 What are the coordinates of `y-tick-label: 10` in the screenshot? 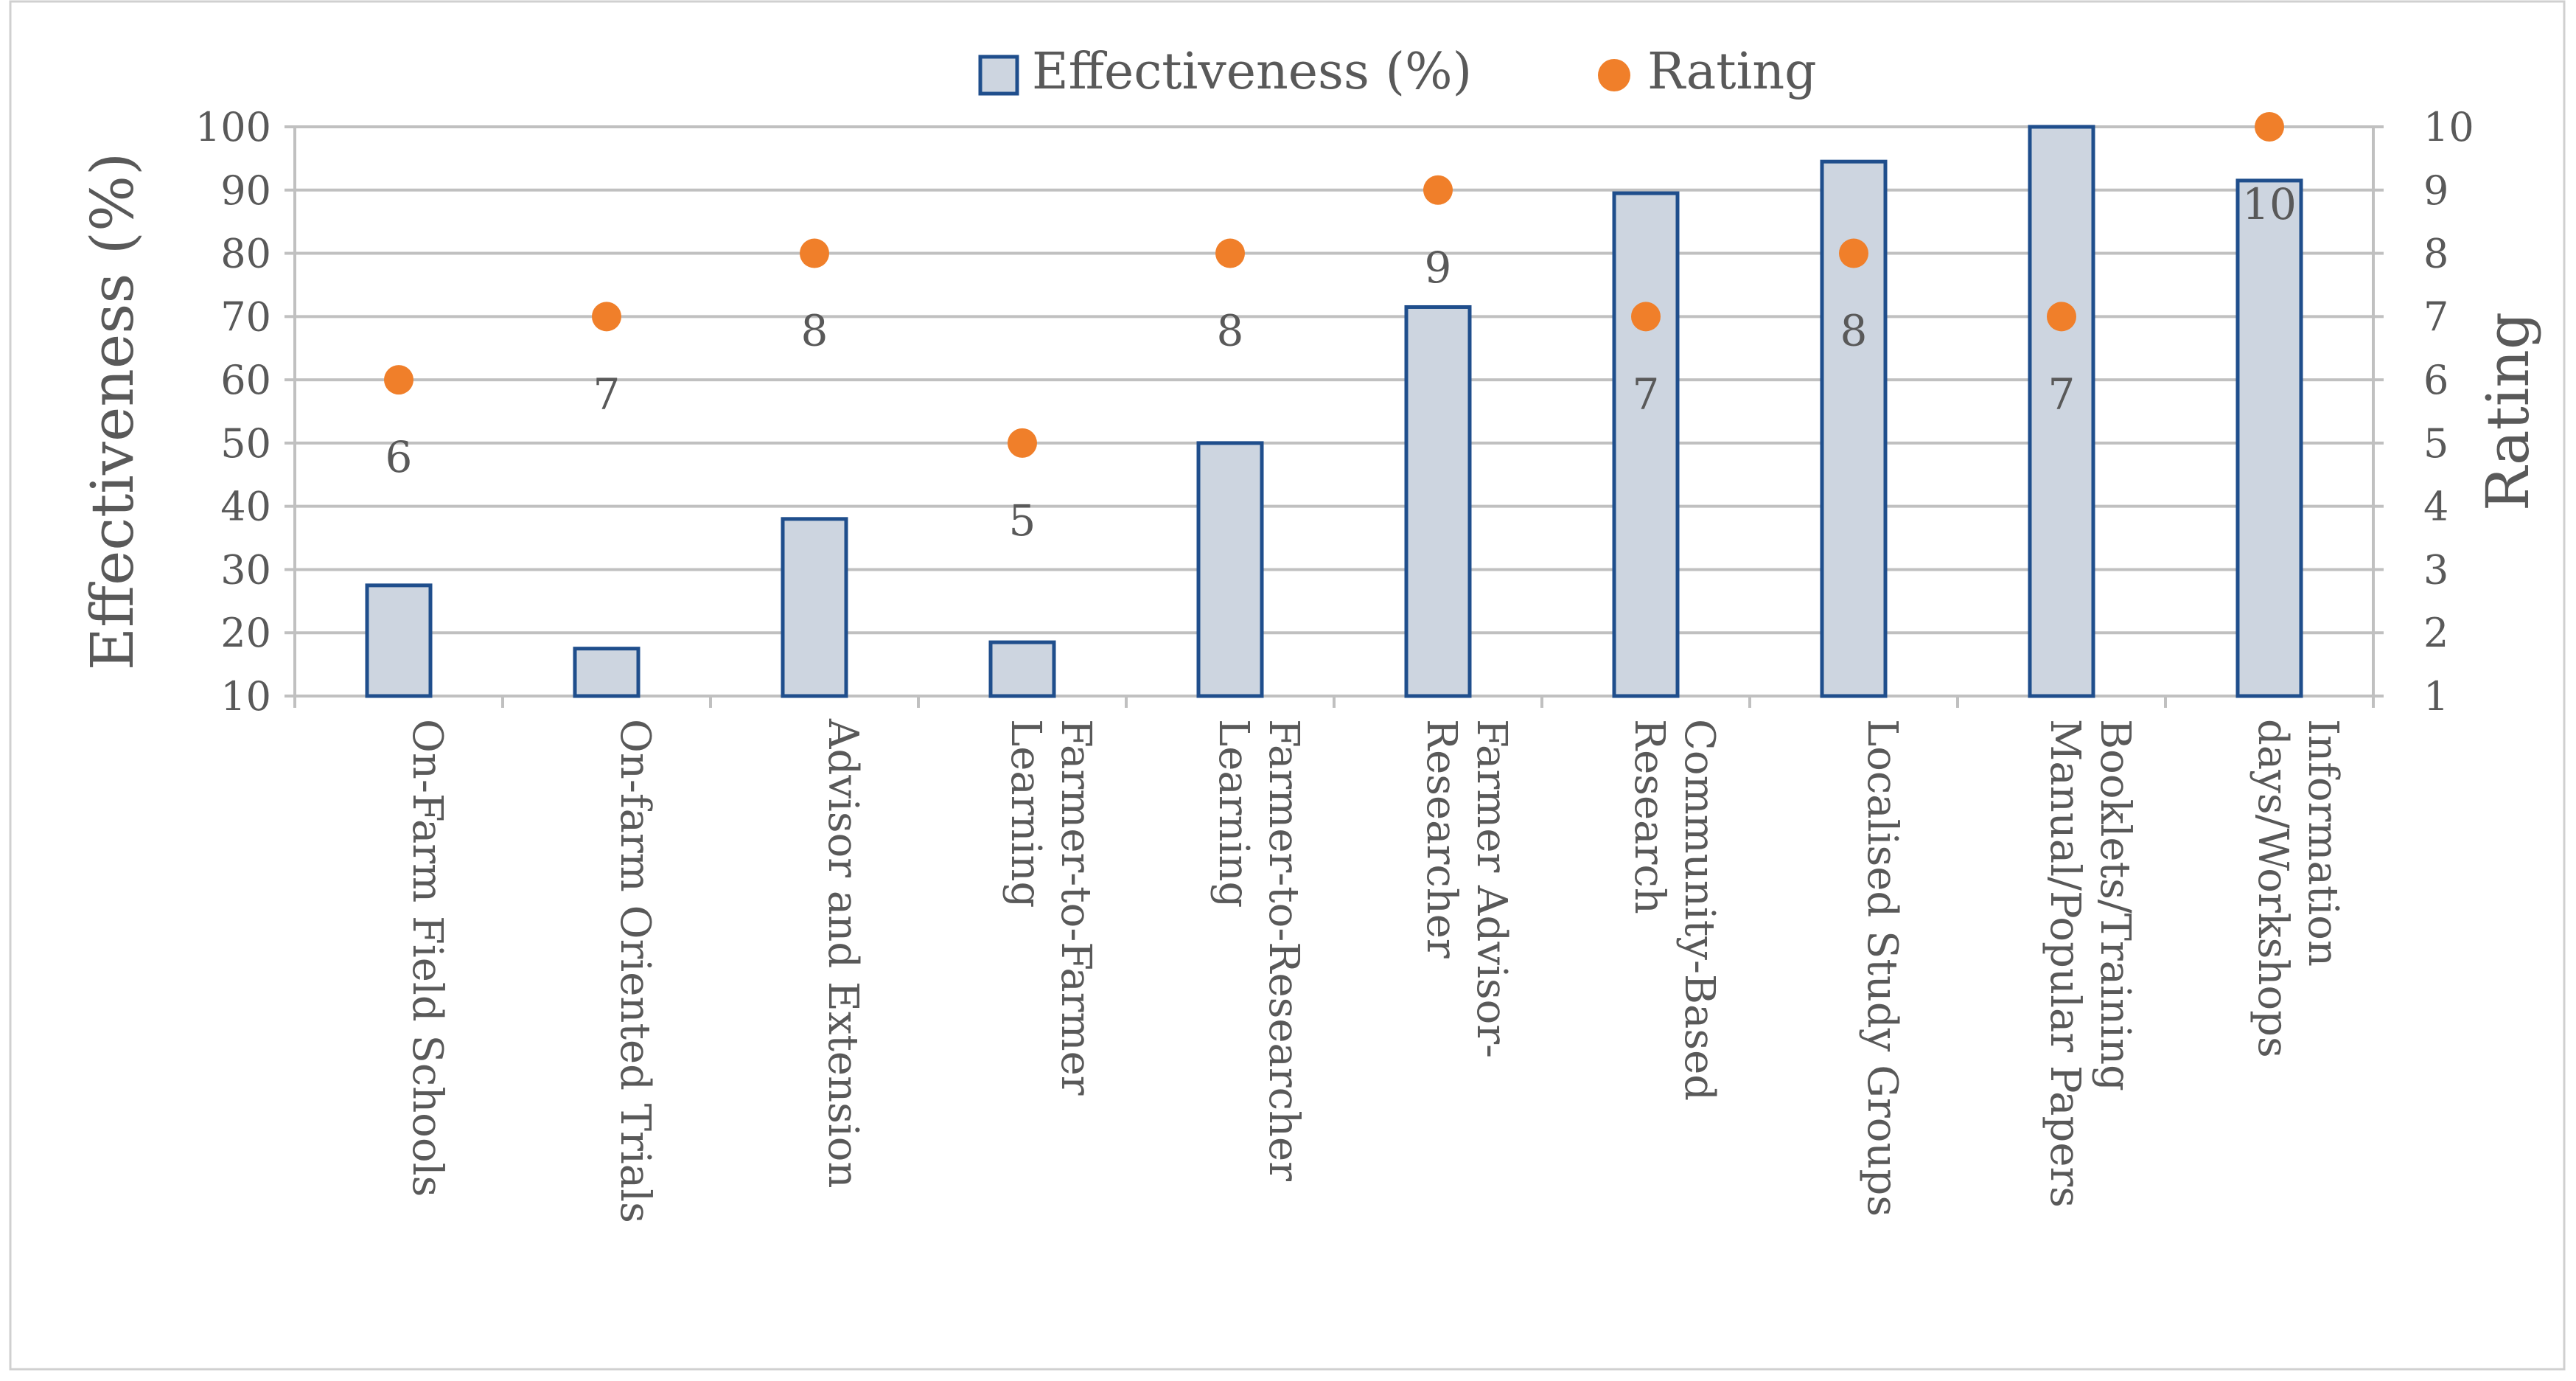 It's located at (245, 696).